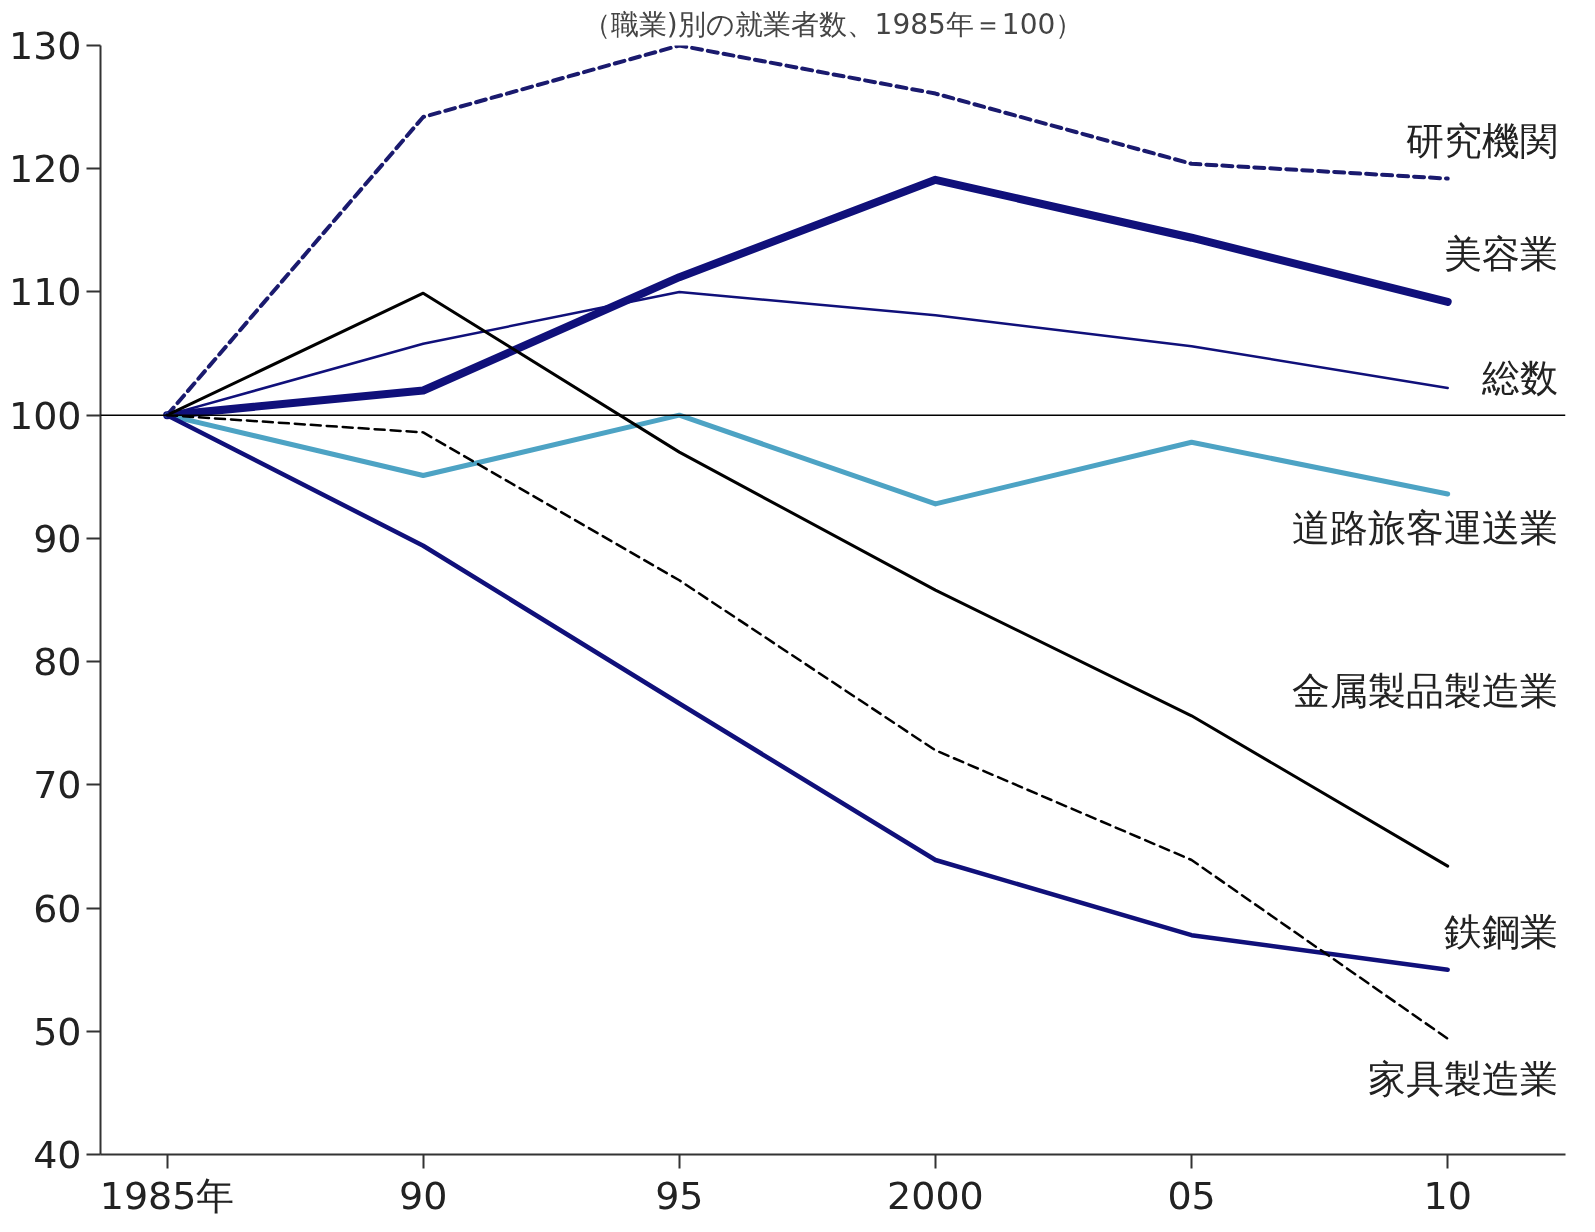  What do you see at coordinates (167, 1195) in the screenshot?
I see `x-tick-label: 1985年` at bounding box center [167, 1195].